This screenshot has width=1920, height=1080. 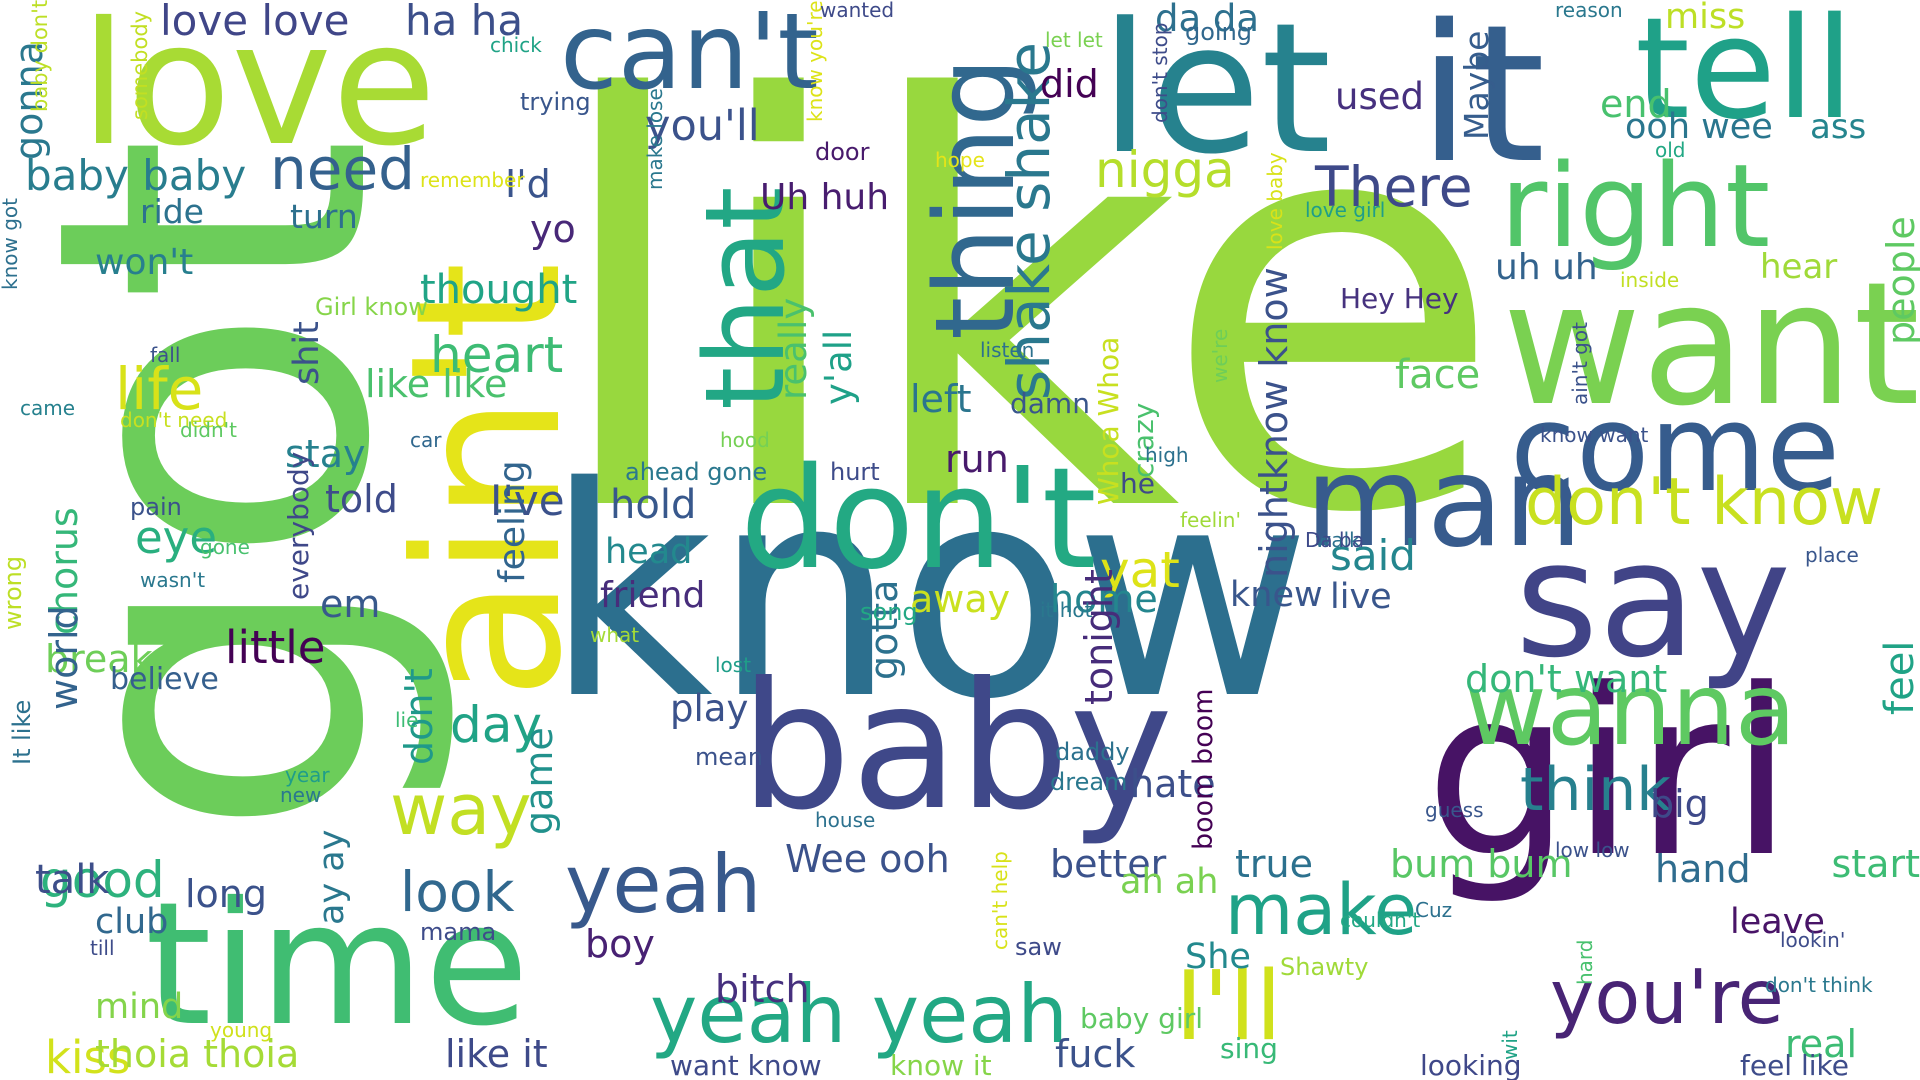 What do you see at coordinates (1566, 679) in the screenshot?
I see `cloud-word: don't want` at bounding box center [1566, 679].